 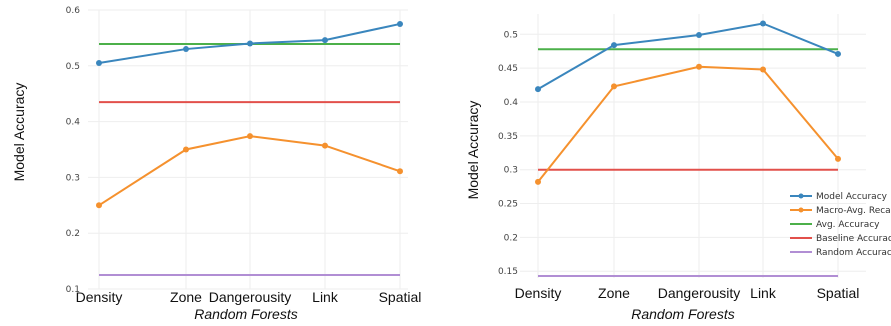 I want to click on series-line-macro, so click(x=688, y=124).